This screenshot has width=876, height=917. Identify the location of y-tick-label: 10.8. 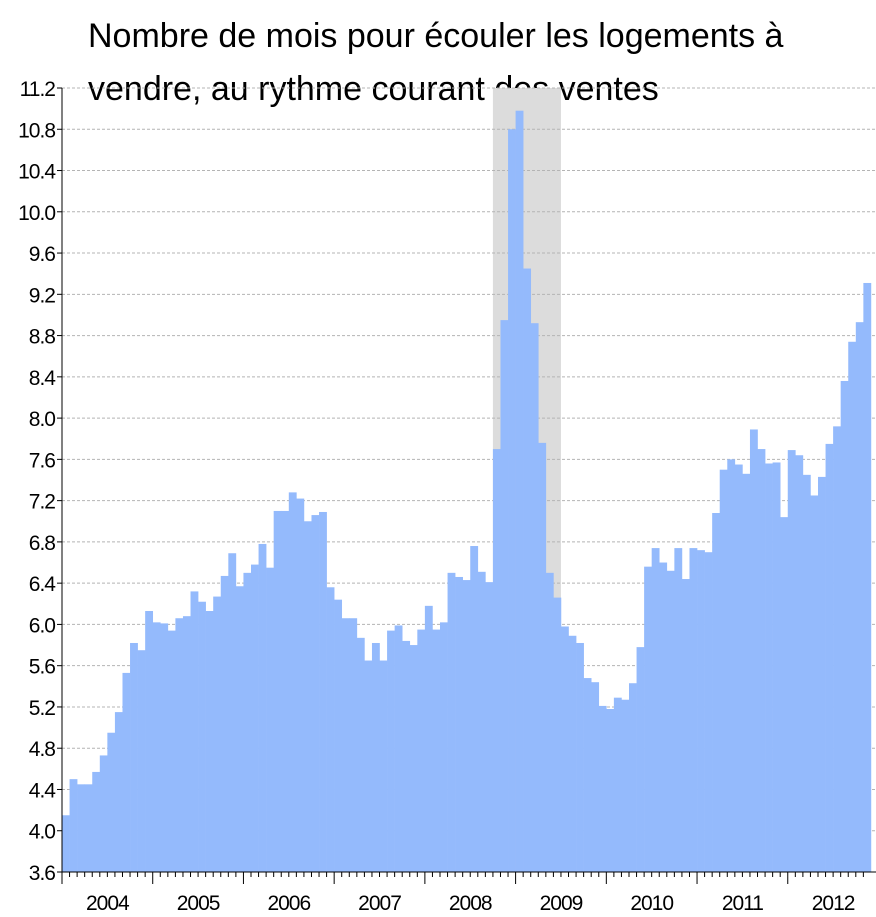
(36, 130).